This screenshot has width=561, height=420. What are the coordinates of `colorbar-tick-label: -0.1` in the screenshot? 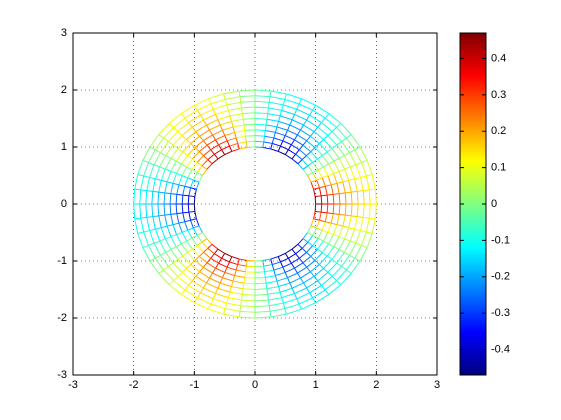 It's located at (500, 240).